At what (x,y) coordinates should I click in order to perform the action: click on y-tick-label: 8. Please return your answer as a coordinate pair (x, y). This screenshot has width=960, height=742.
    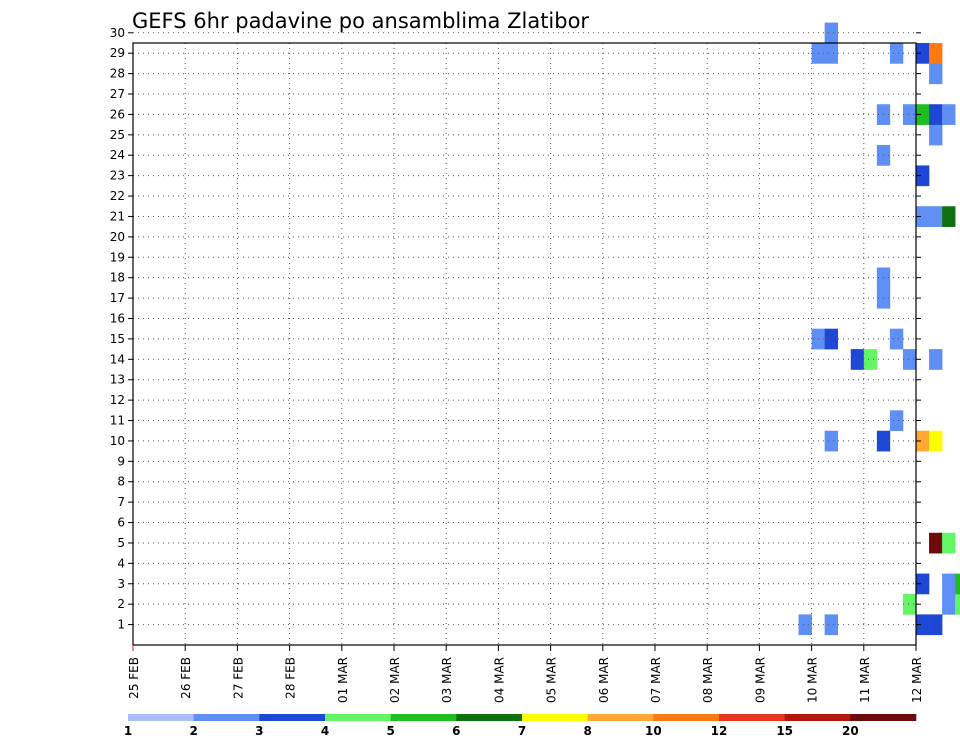
    Looking at the image, I should click on (121, 482).